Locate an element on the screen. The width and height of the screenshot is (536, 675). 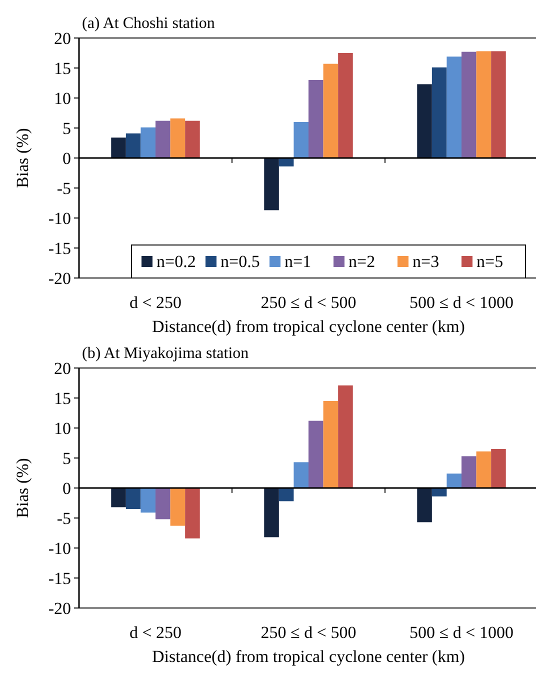
legend-label: n=0.2 is located at coordinates (176, 261).